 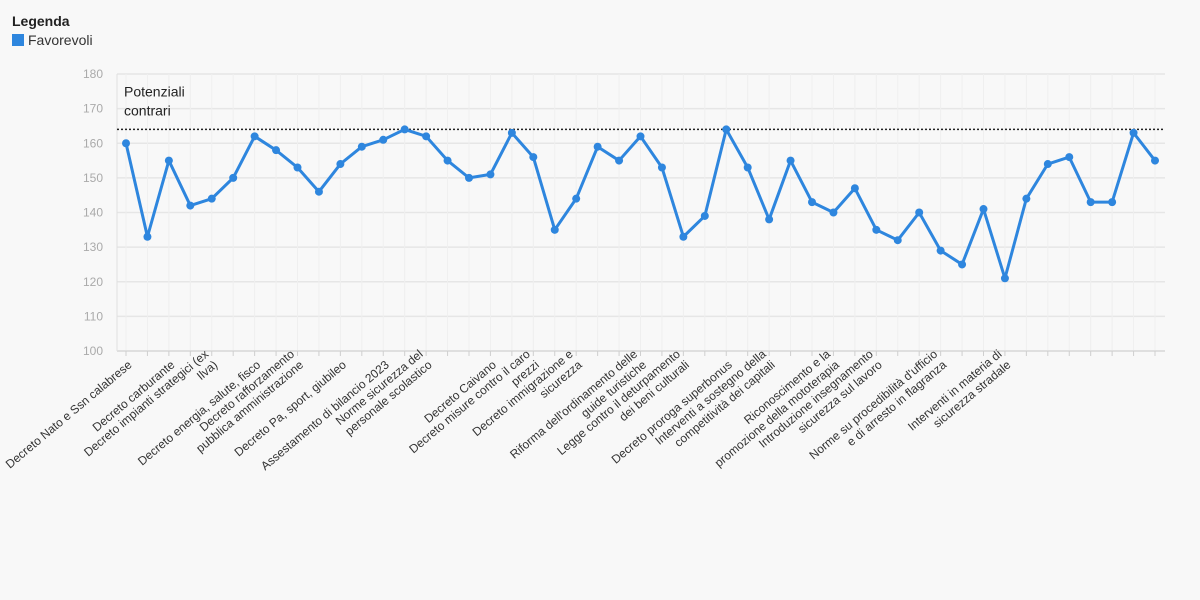 What do you see at coordinates (52, 30) in the screenshot?
I see `legend: Legenda Favorevoli` at bounding box center [52, 30].